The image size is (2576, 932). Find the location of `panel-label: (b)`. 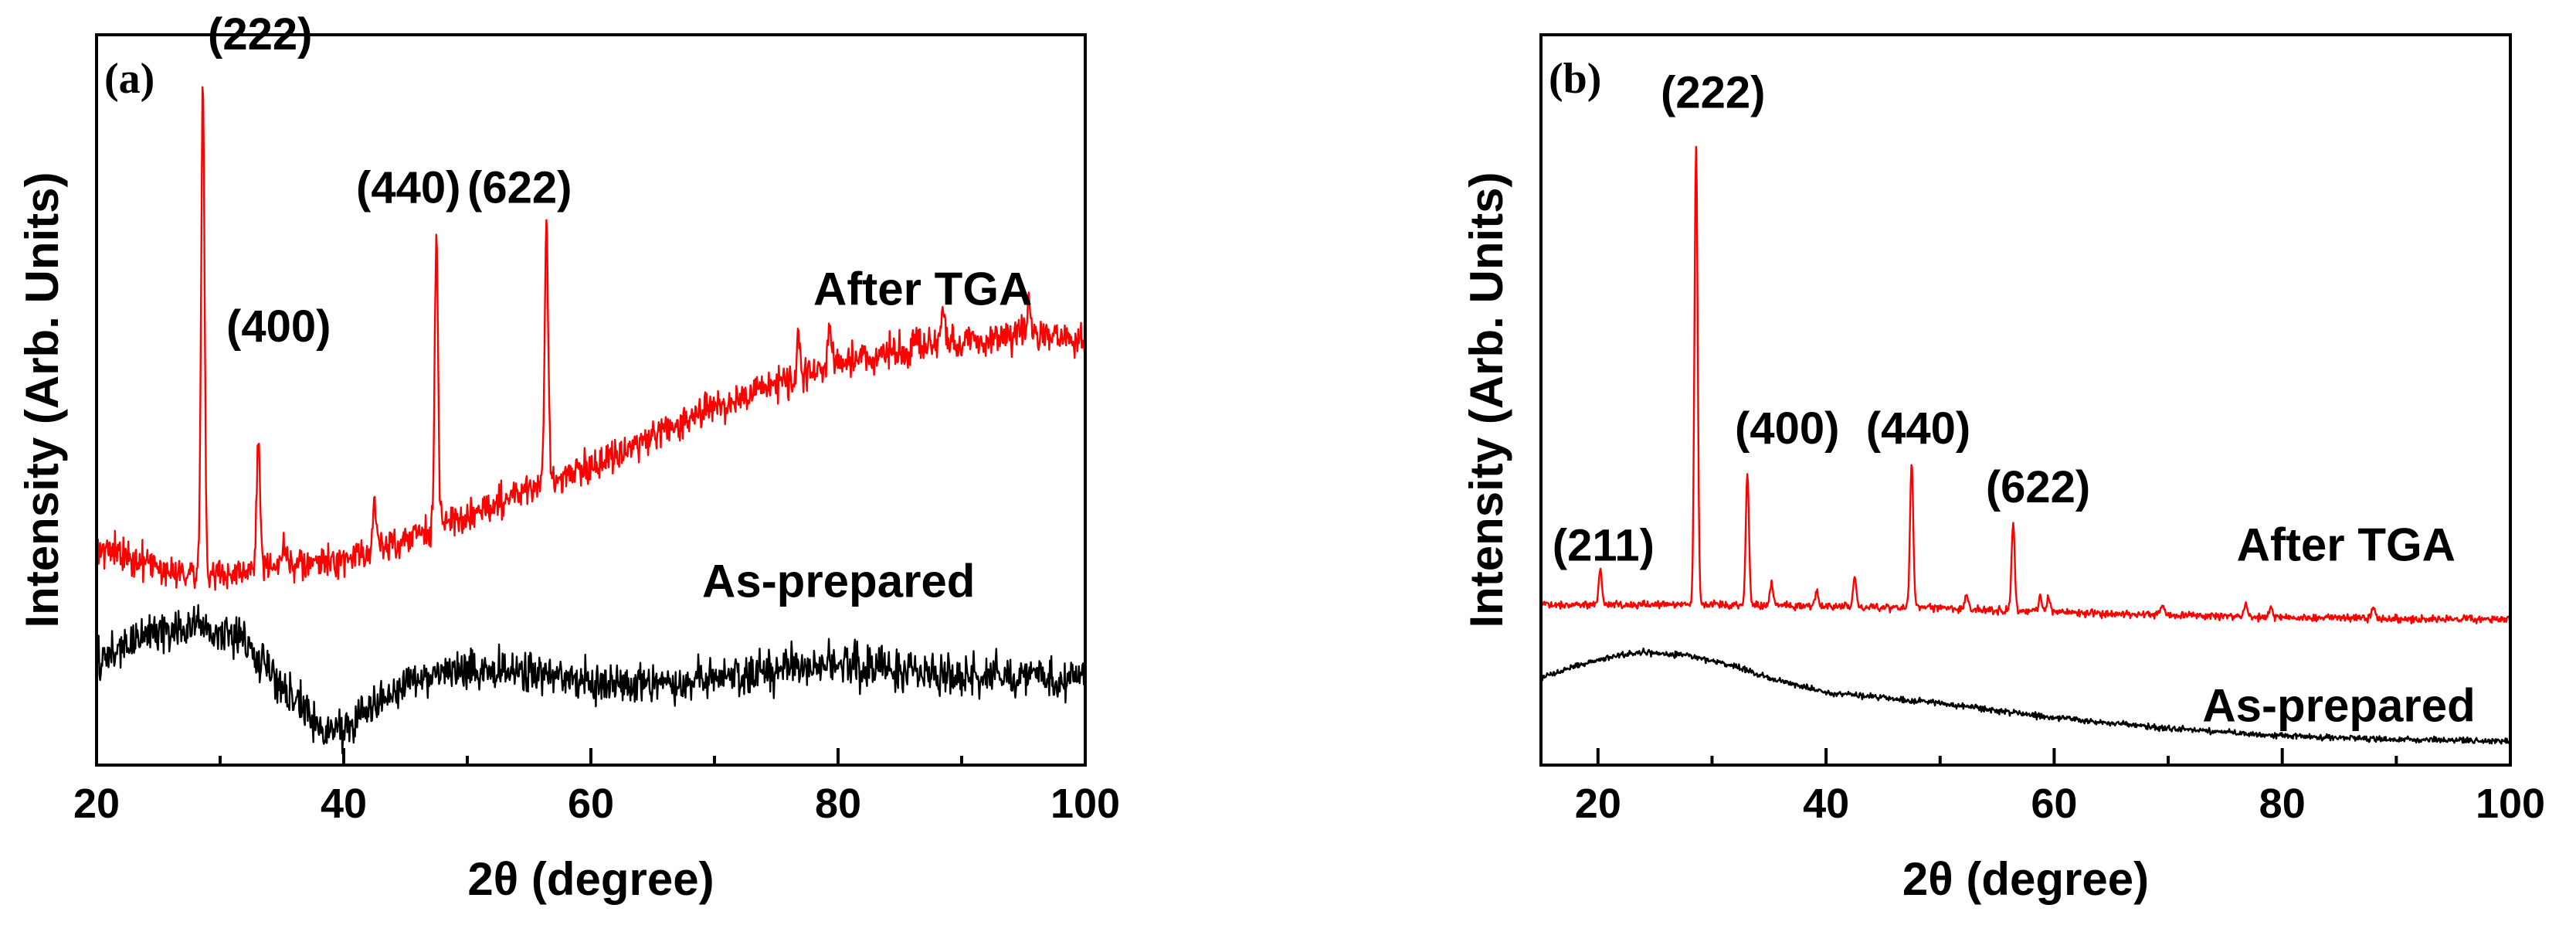

panel-label: (b) is located at coordinates (1575, 79).